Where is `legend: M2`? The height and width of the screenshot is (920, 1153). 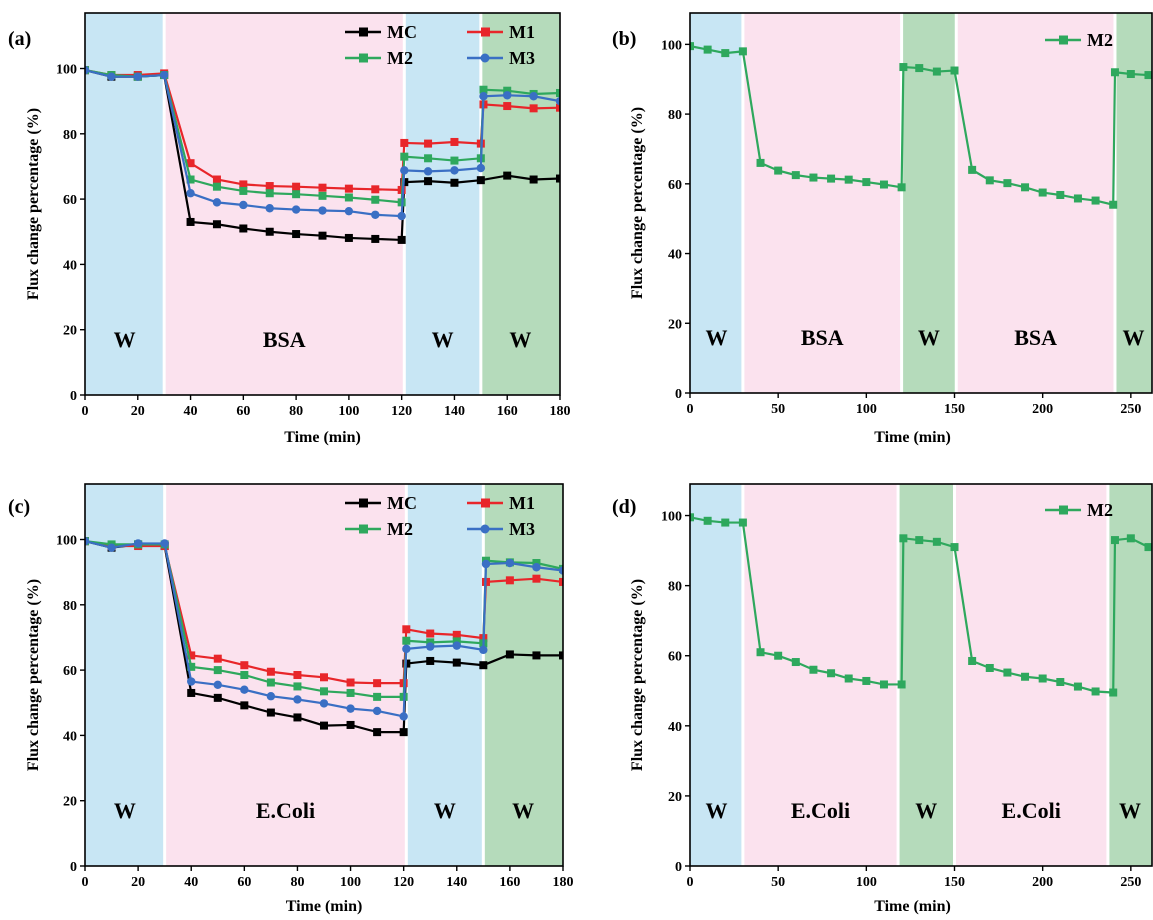 legend: M2 is located at coordinates (1079, 510).